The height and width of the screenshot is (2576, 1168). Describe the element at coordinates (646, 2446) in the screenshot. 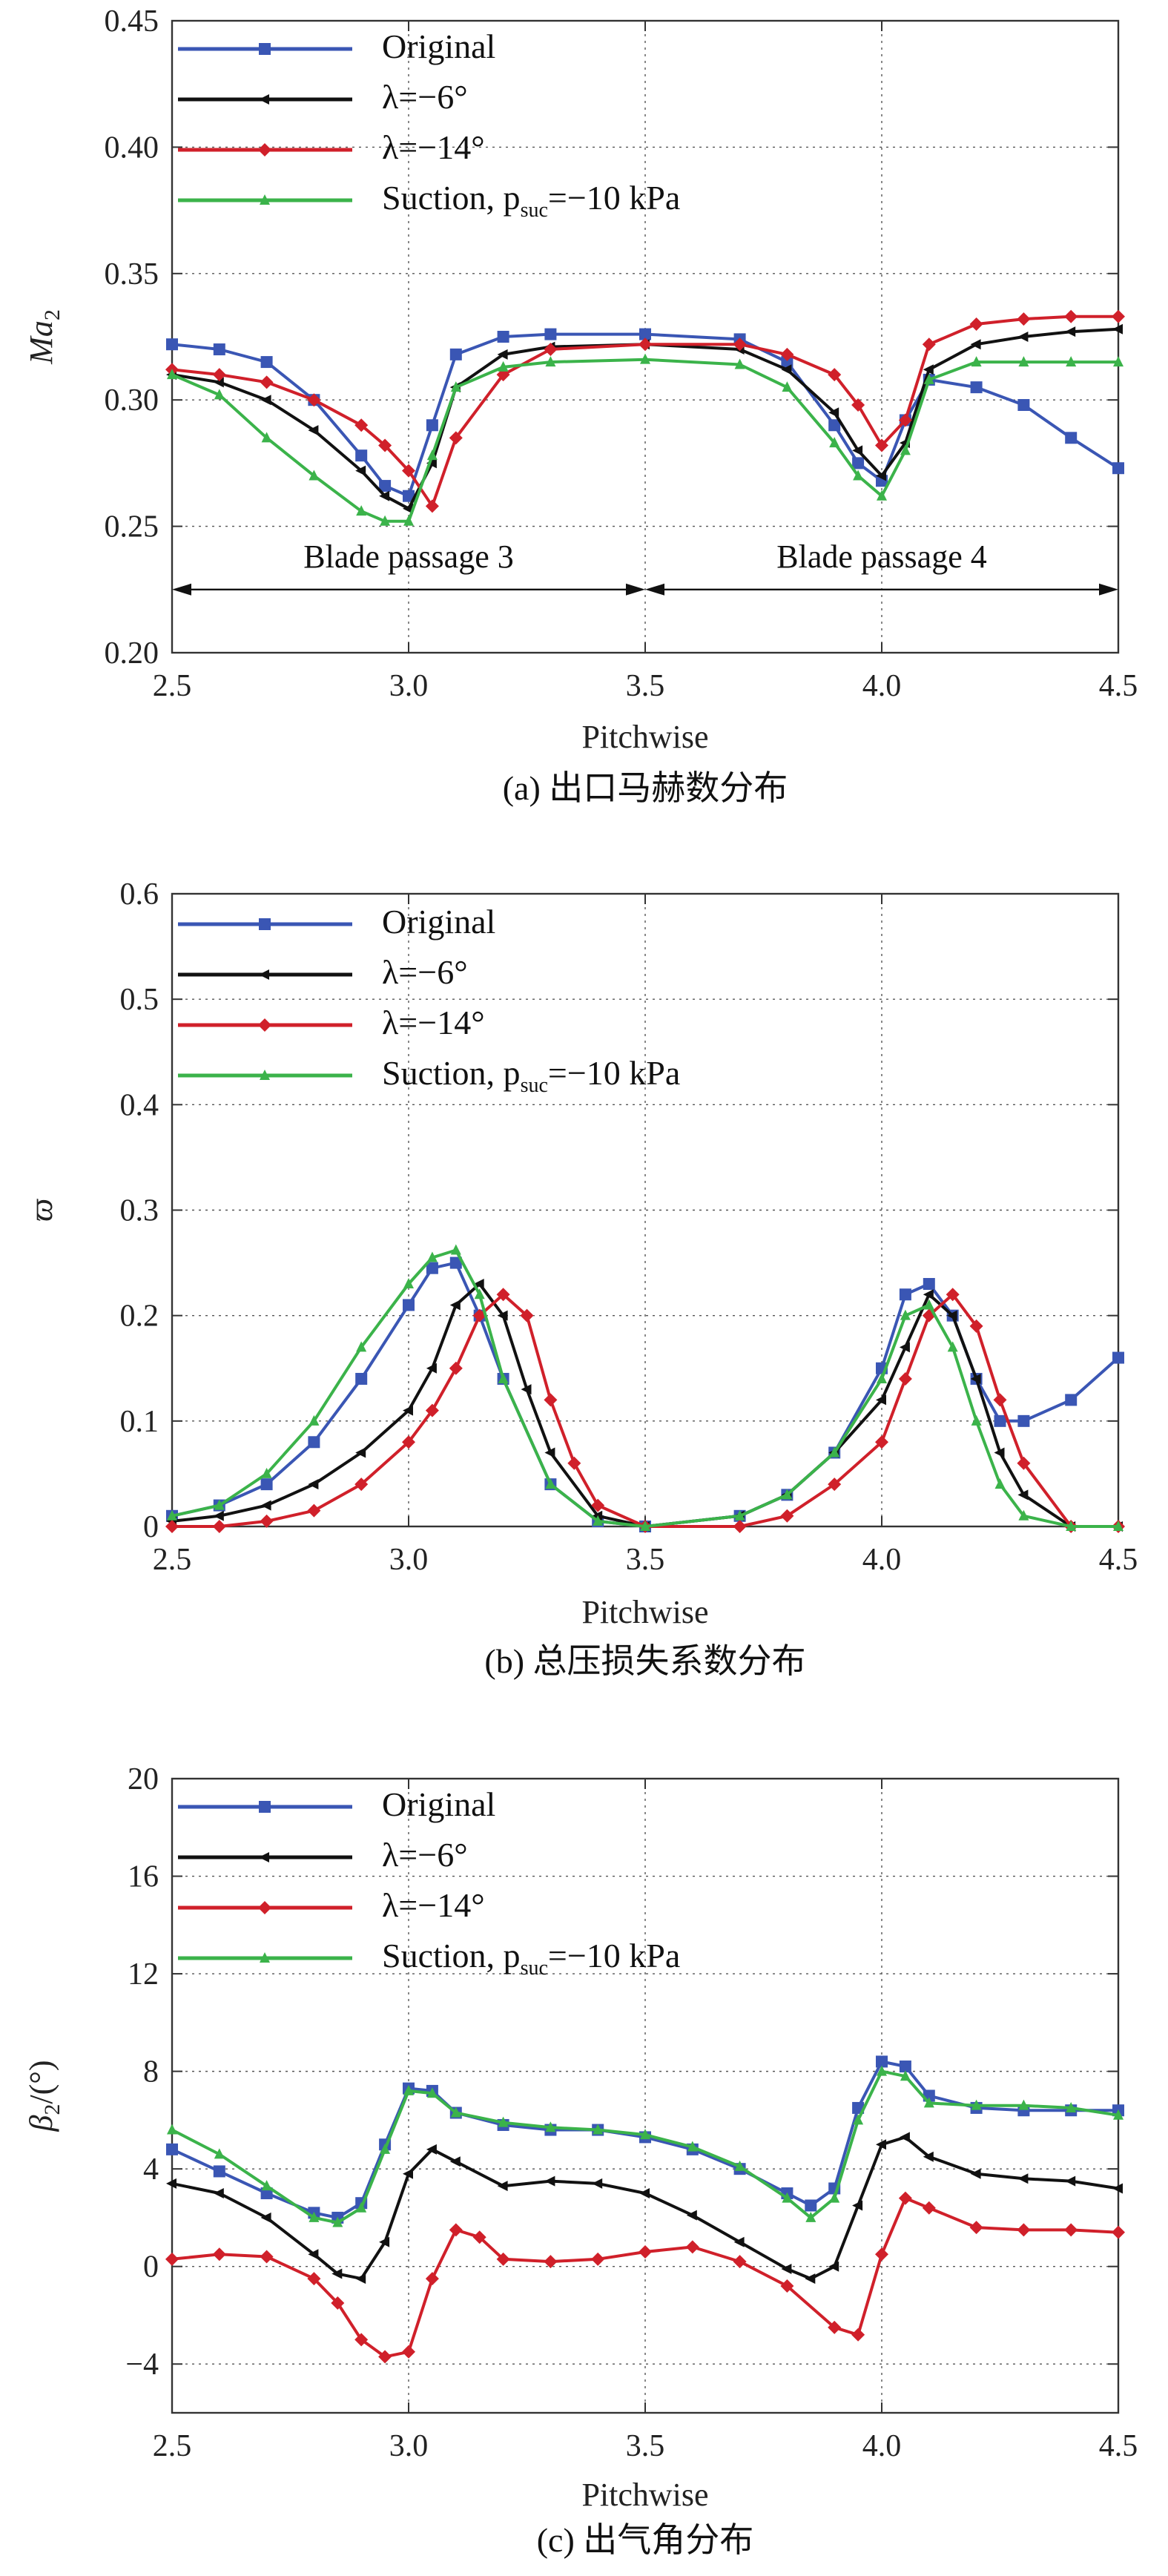

I see `x-tick-label: 3.5` at that location.